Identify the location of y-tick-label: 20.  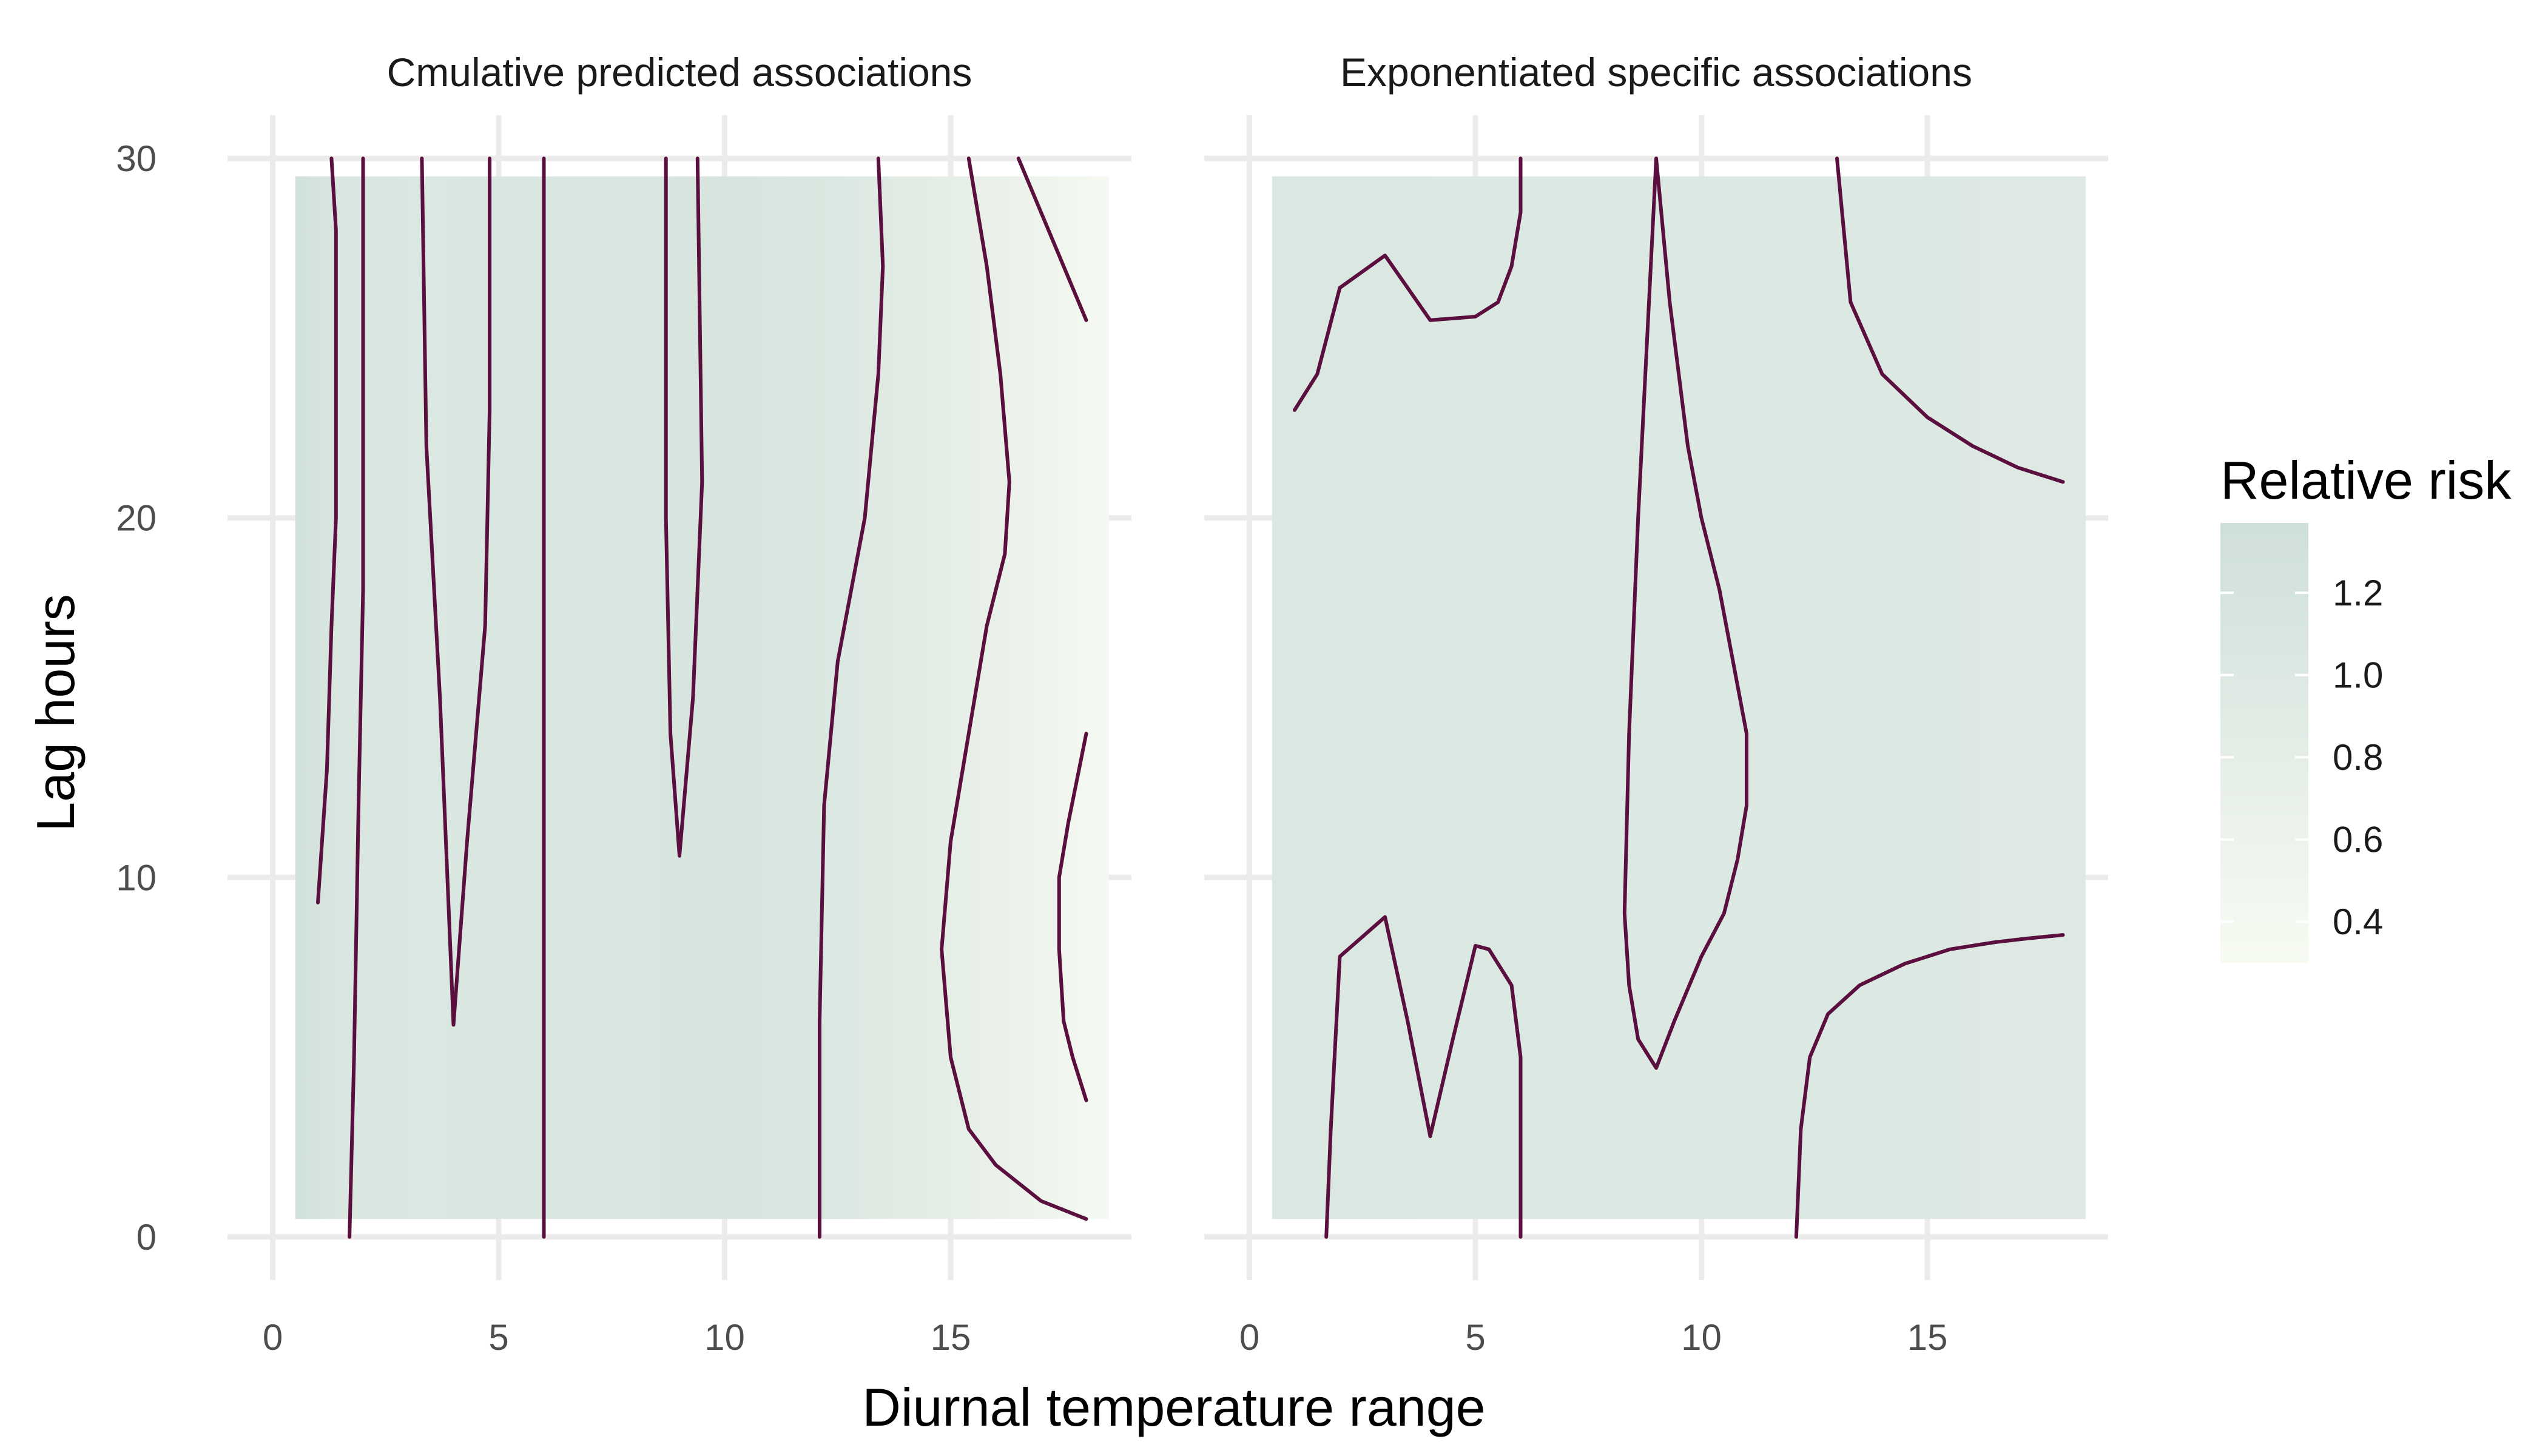
(136, 518).